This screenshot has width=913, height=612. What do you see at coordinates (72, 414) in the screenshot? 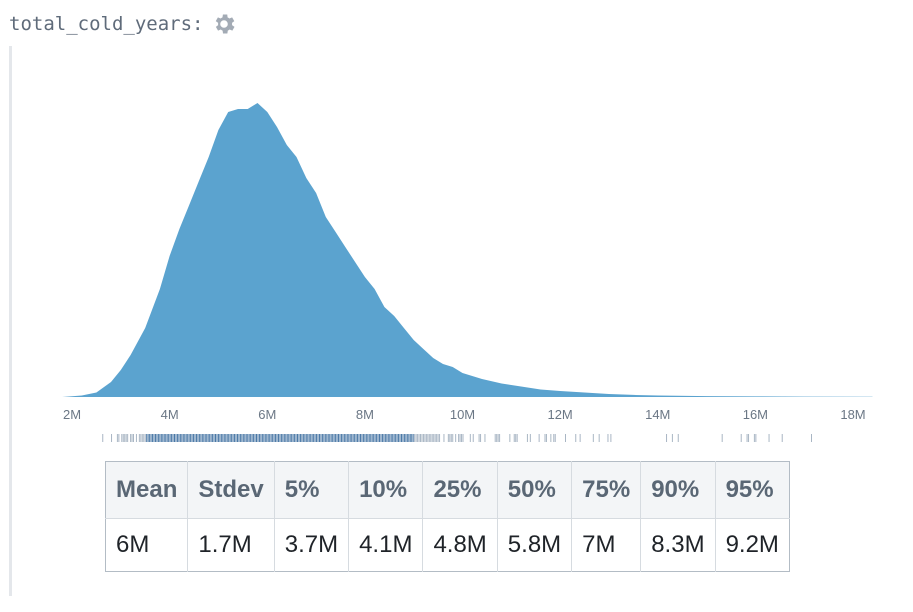
I see `x-tick-label: 2M` at bounding box center [72, 414].